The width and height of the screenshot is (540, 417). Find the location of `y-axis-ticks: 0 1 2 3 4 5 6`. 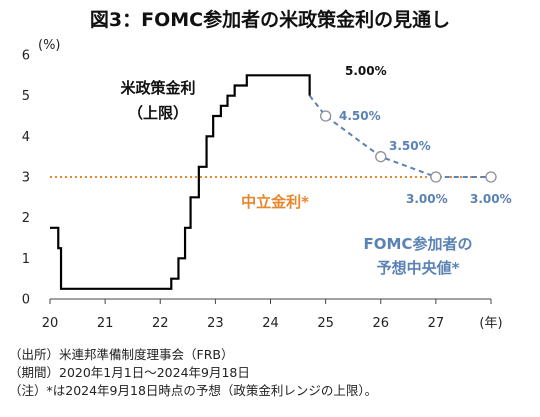

y-axis-ticks: 0 1 2 3 4 5 6 is located at coordinates (26, 178).